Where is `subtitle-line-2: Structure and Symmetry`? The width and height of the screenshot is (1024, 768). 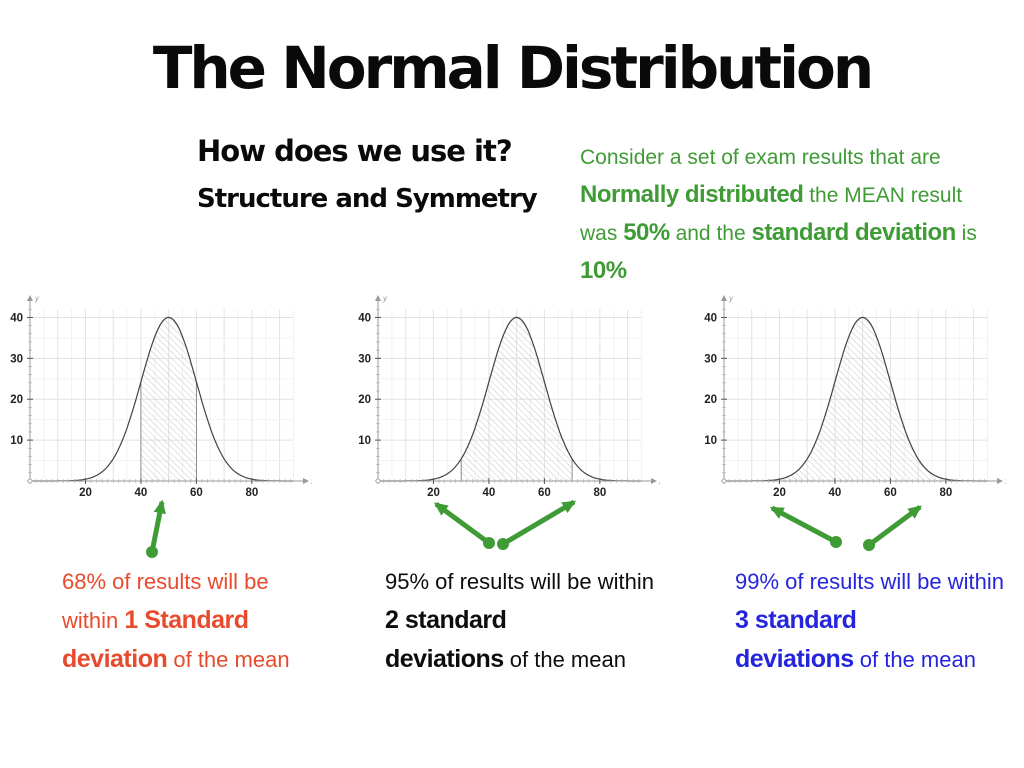 subtitle-line-2: Structure and Symmetry is located at coordinates (367, 199).